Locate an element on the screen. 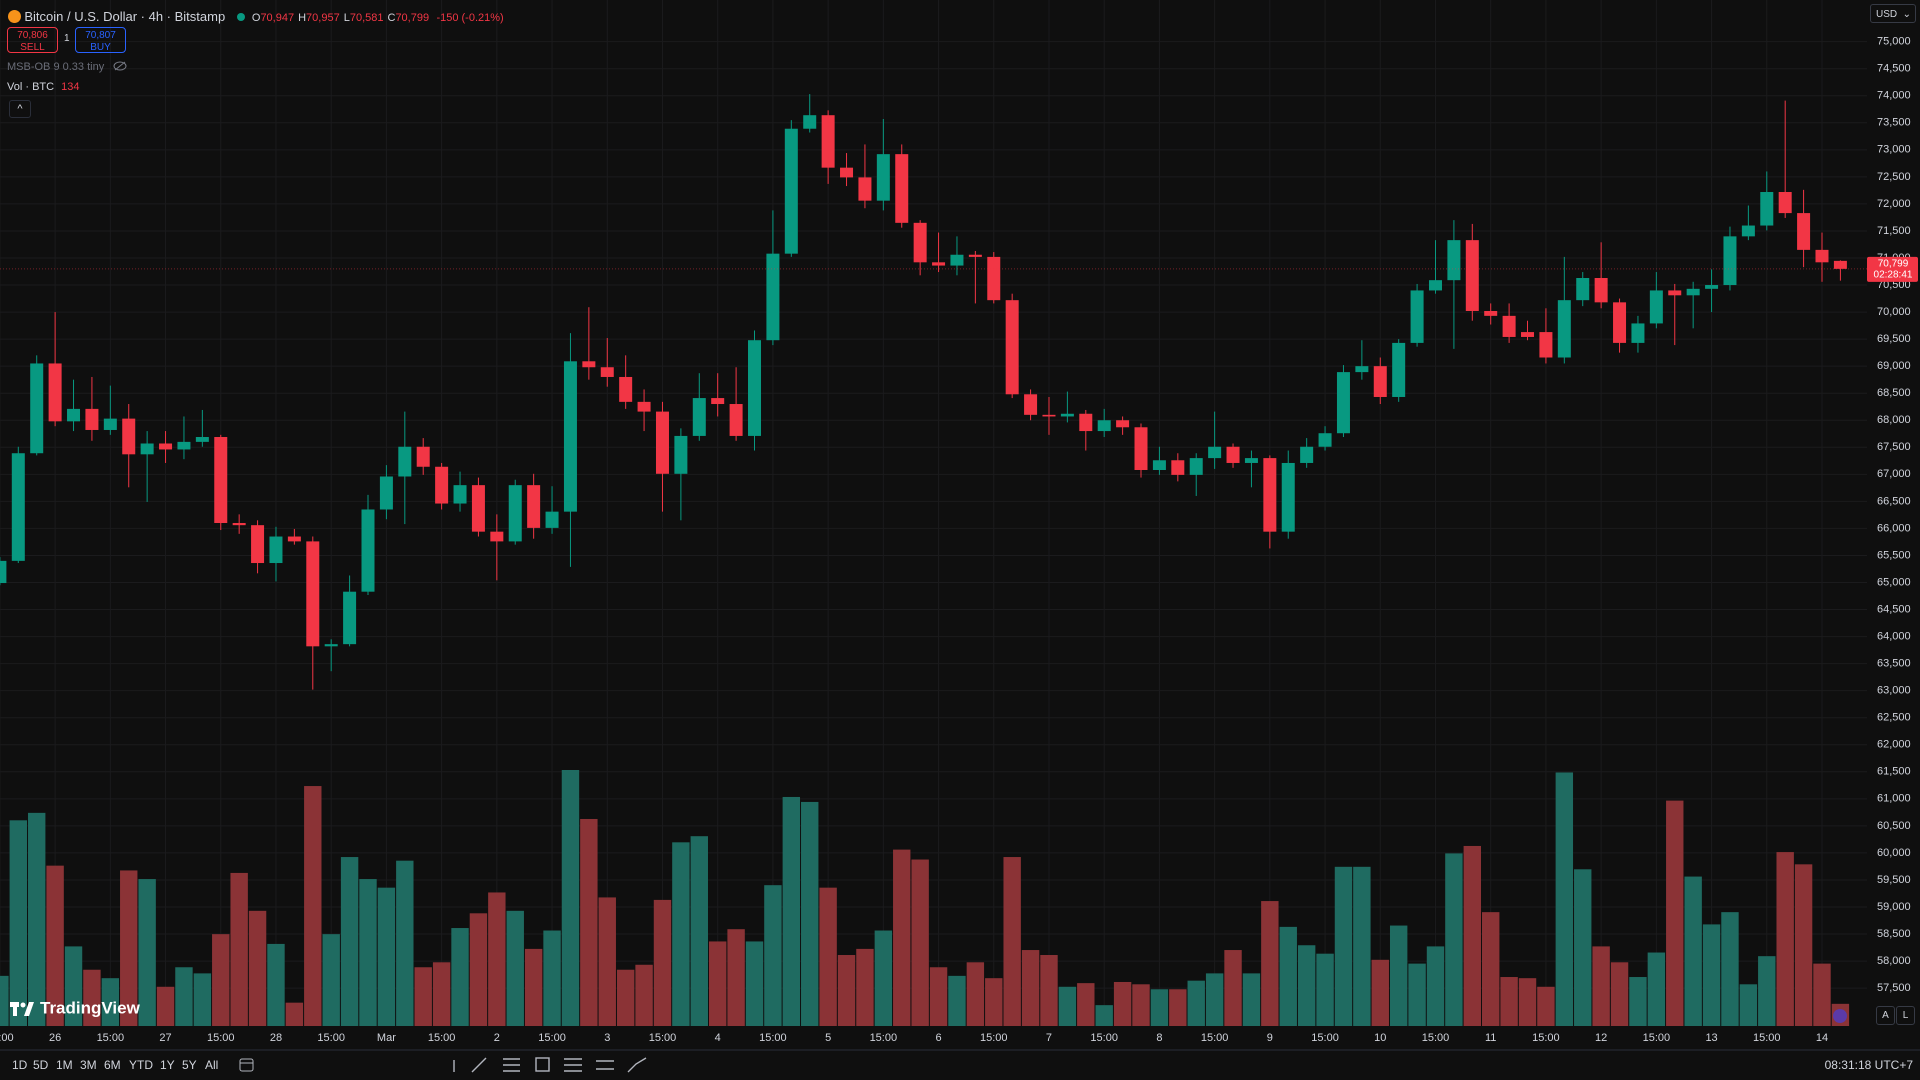  calendar-icon is located at coordinates (246, 1065).